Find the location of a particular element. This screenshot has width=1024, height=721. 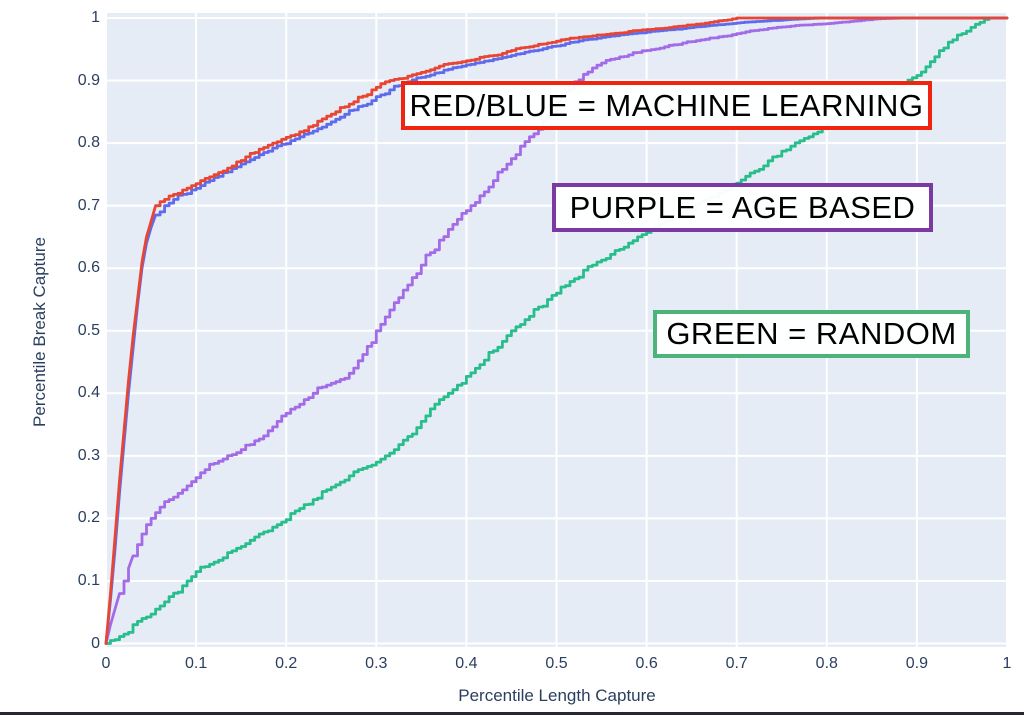

y-tick-label: 0.9 is located at coordinates (88, 80).